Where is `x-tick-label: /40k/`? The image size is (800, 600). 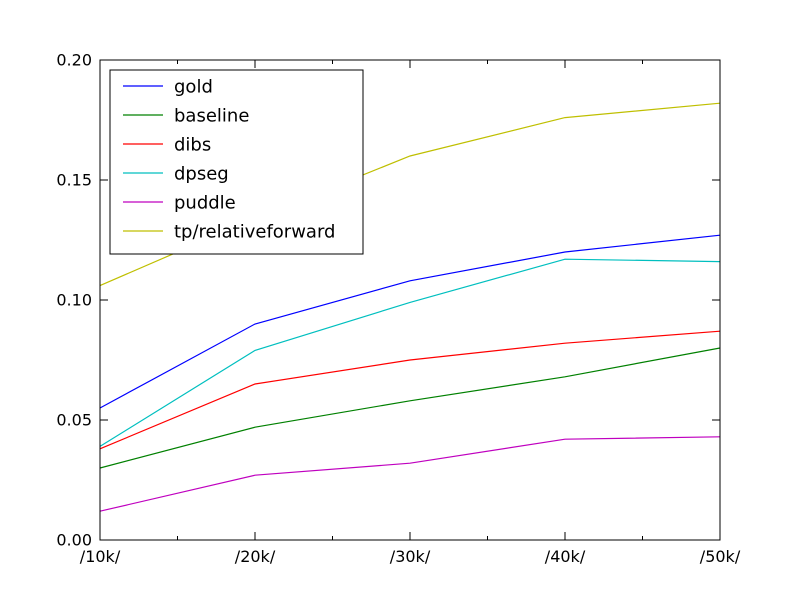
x-tick-label: /40k/ is located at coordinates (565, 556).